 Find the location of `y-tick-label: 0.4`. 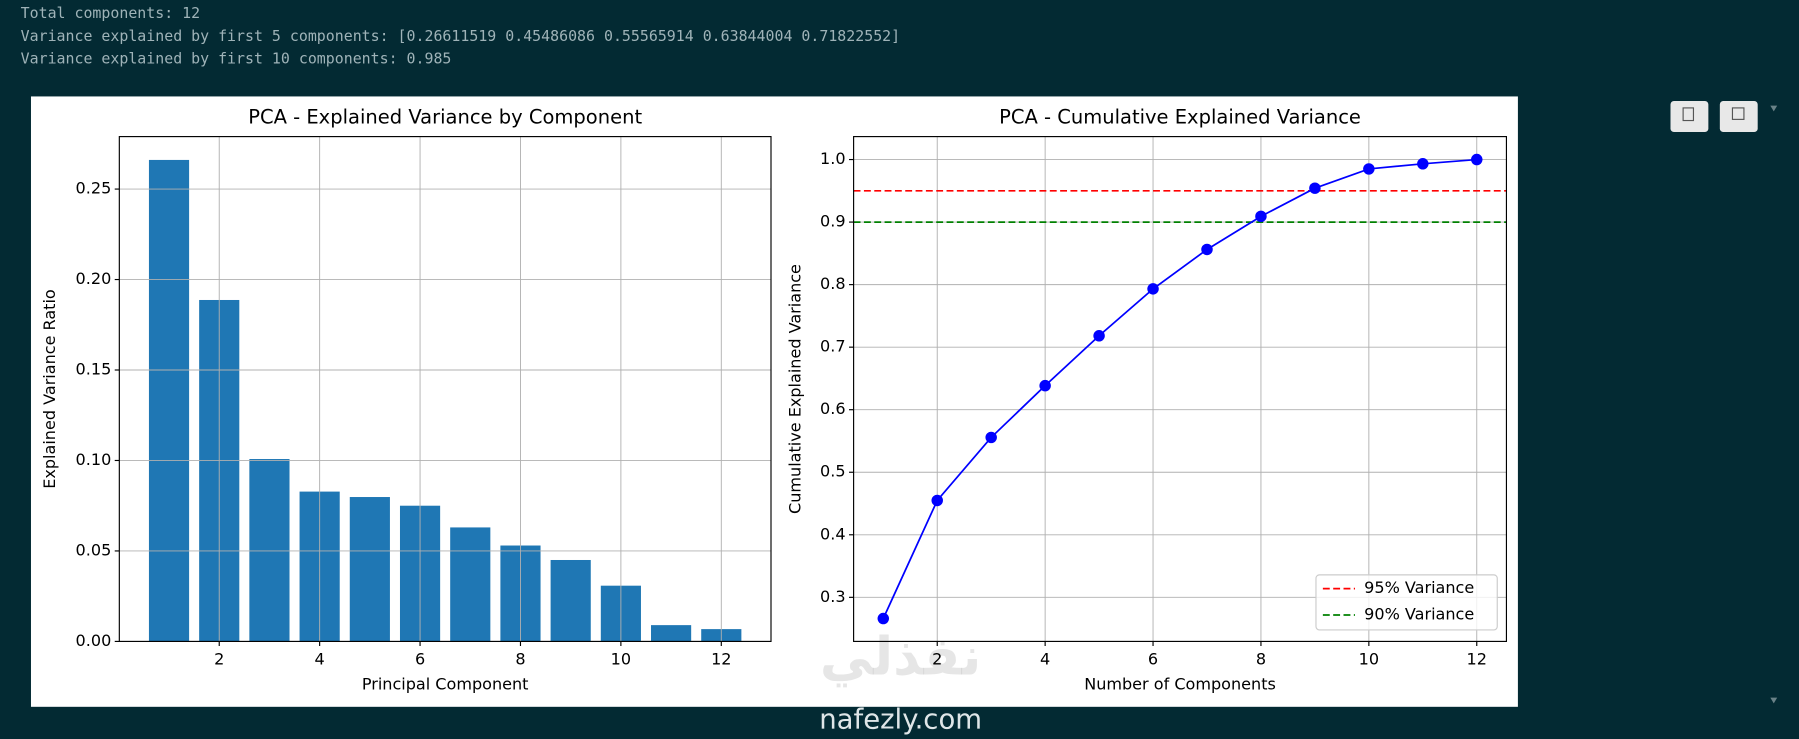

y-tick-label: 0.4 is located at coordinates (833, 533).